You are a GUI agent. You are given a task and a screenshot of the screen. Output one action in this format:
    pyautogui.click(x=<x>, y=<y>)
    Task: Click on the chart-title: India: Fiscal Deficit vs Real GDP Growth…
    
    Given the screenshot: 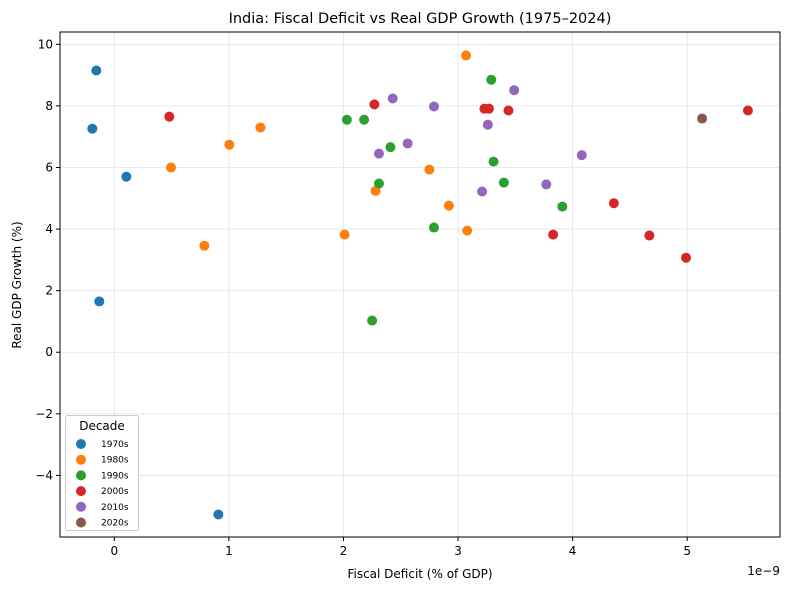 What is the action you would take?
    pyautogui.click(x=420, y=19)
    